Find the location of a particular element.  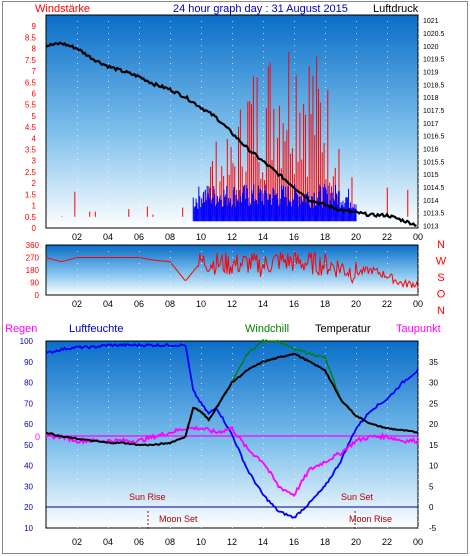

wind-axis-title: Windstärke is located at coordinates (62, 9).